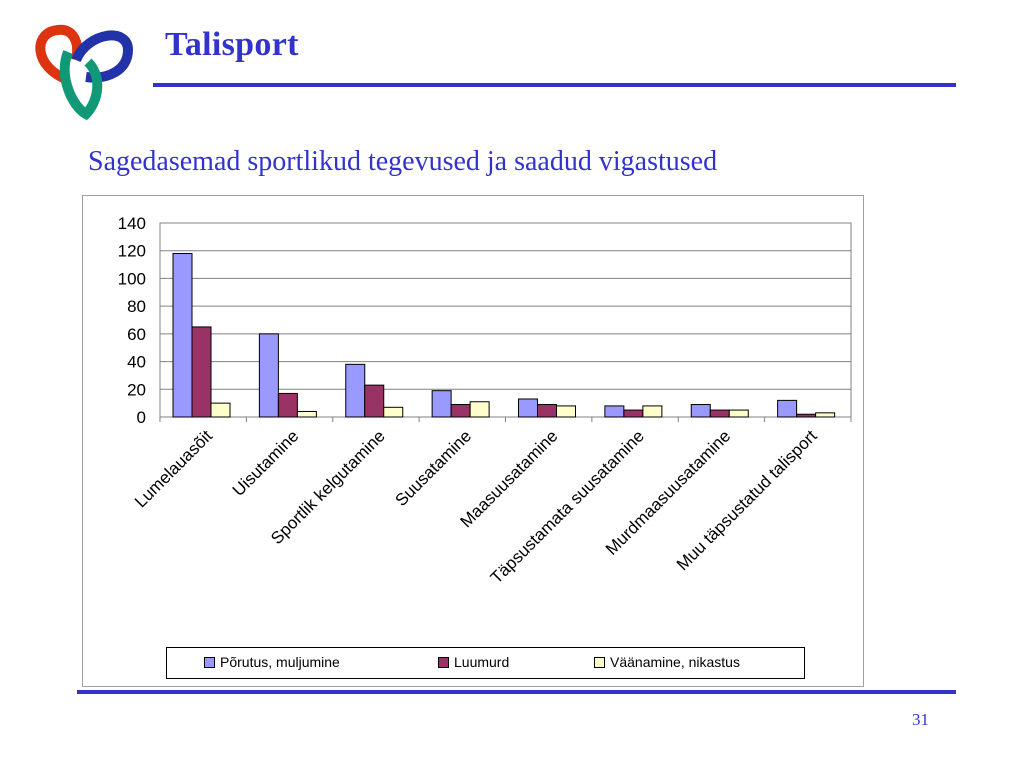 The height and width of the screenshot is (768, 1024). Describe the element at coordinates (132, 223) in the screenshot. I see `y-tick-label-7: 140` at that location.